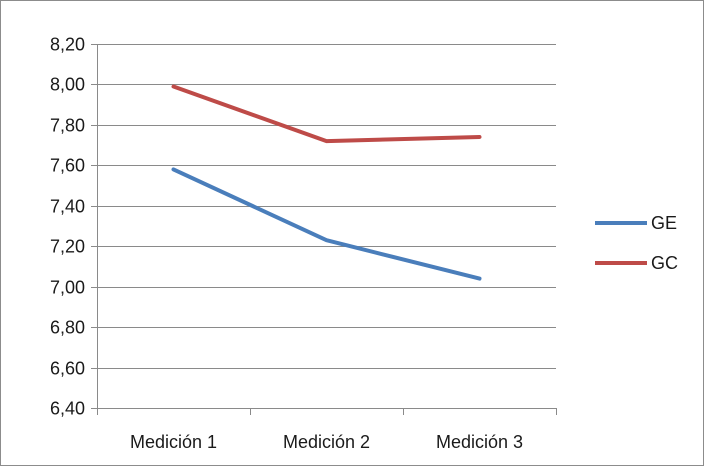  What do you see at coordinates (67, 328) in the screenshot?
I see `y-tick-label: 6,80` at bounding box center [67, 328].